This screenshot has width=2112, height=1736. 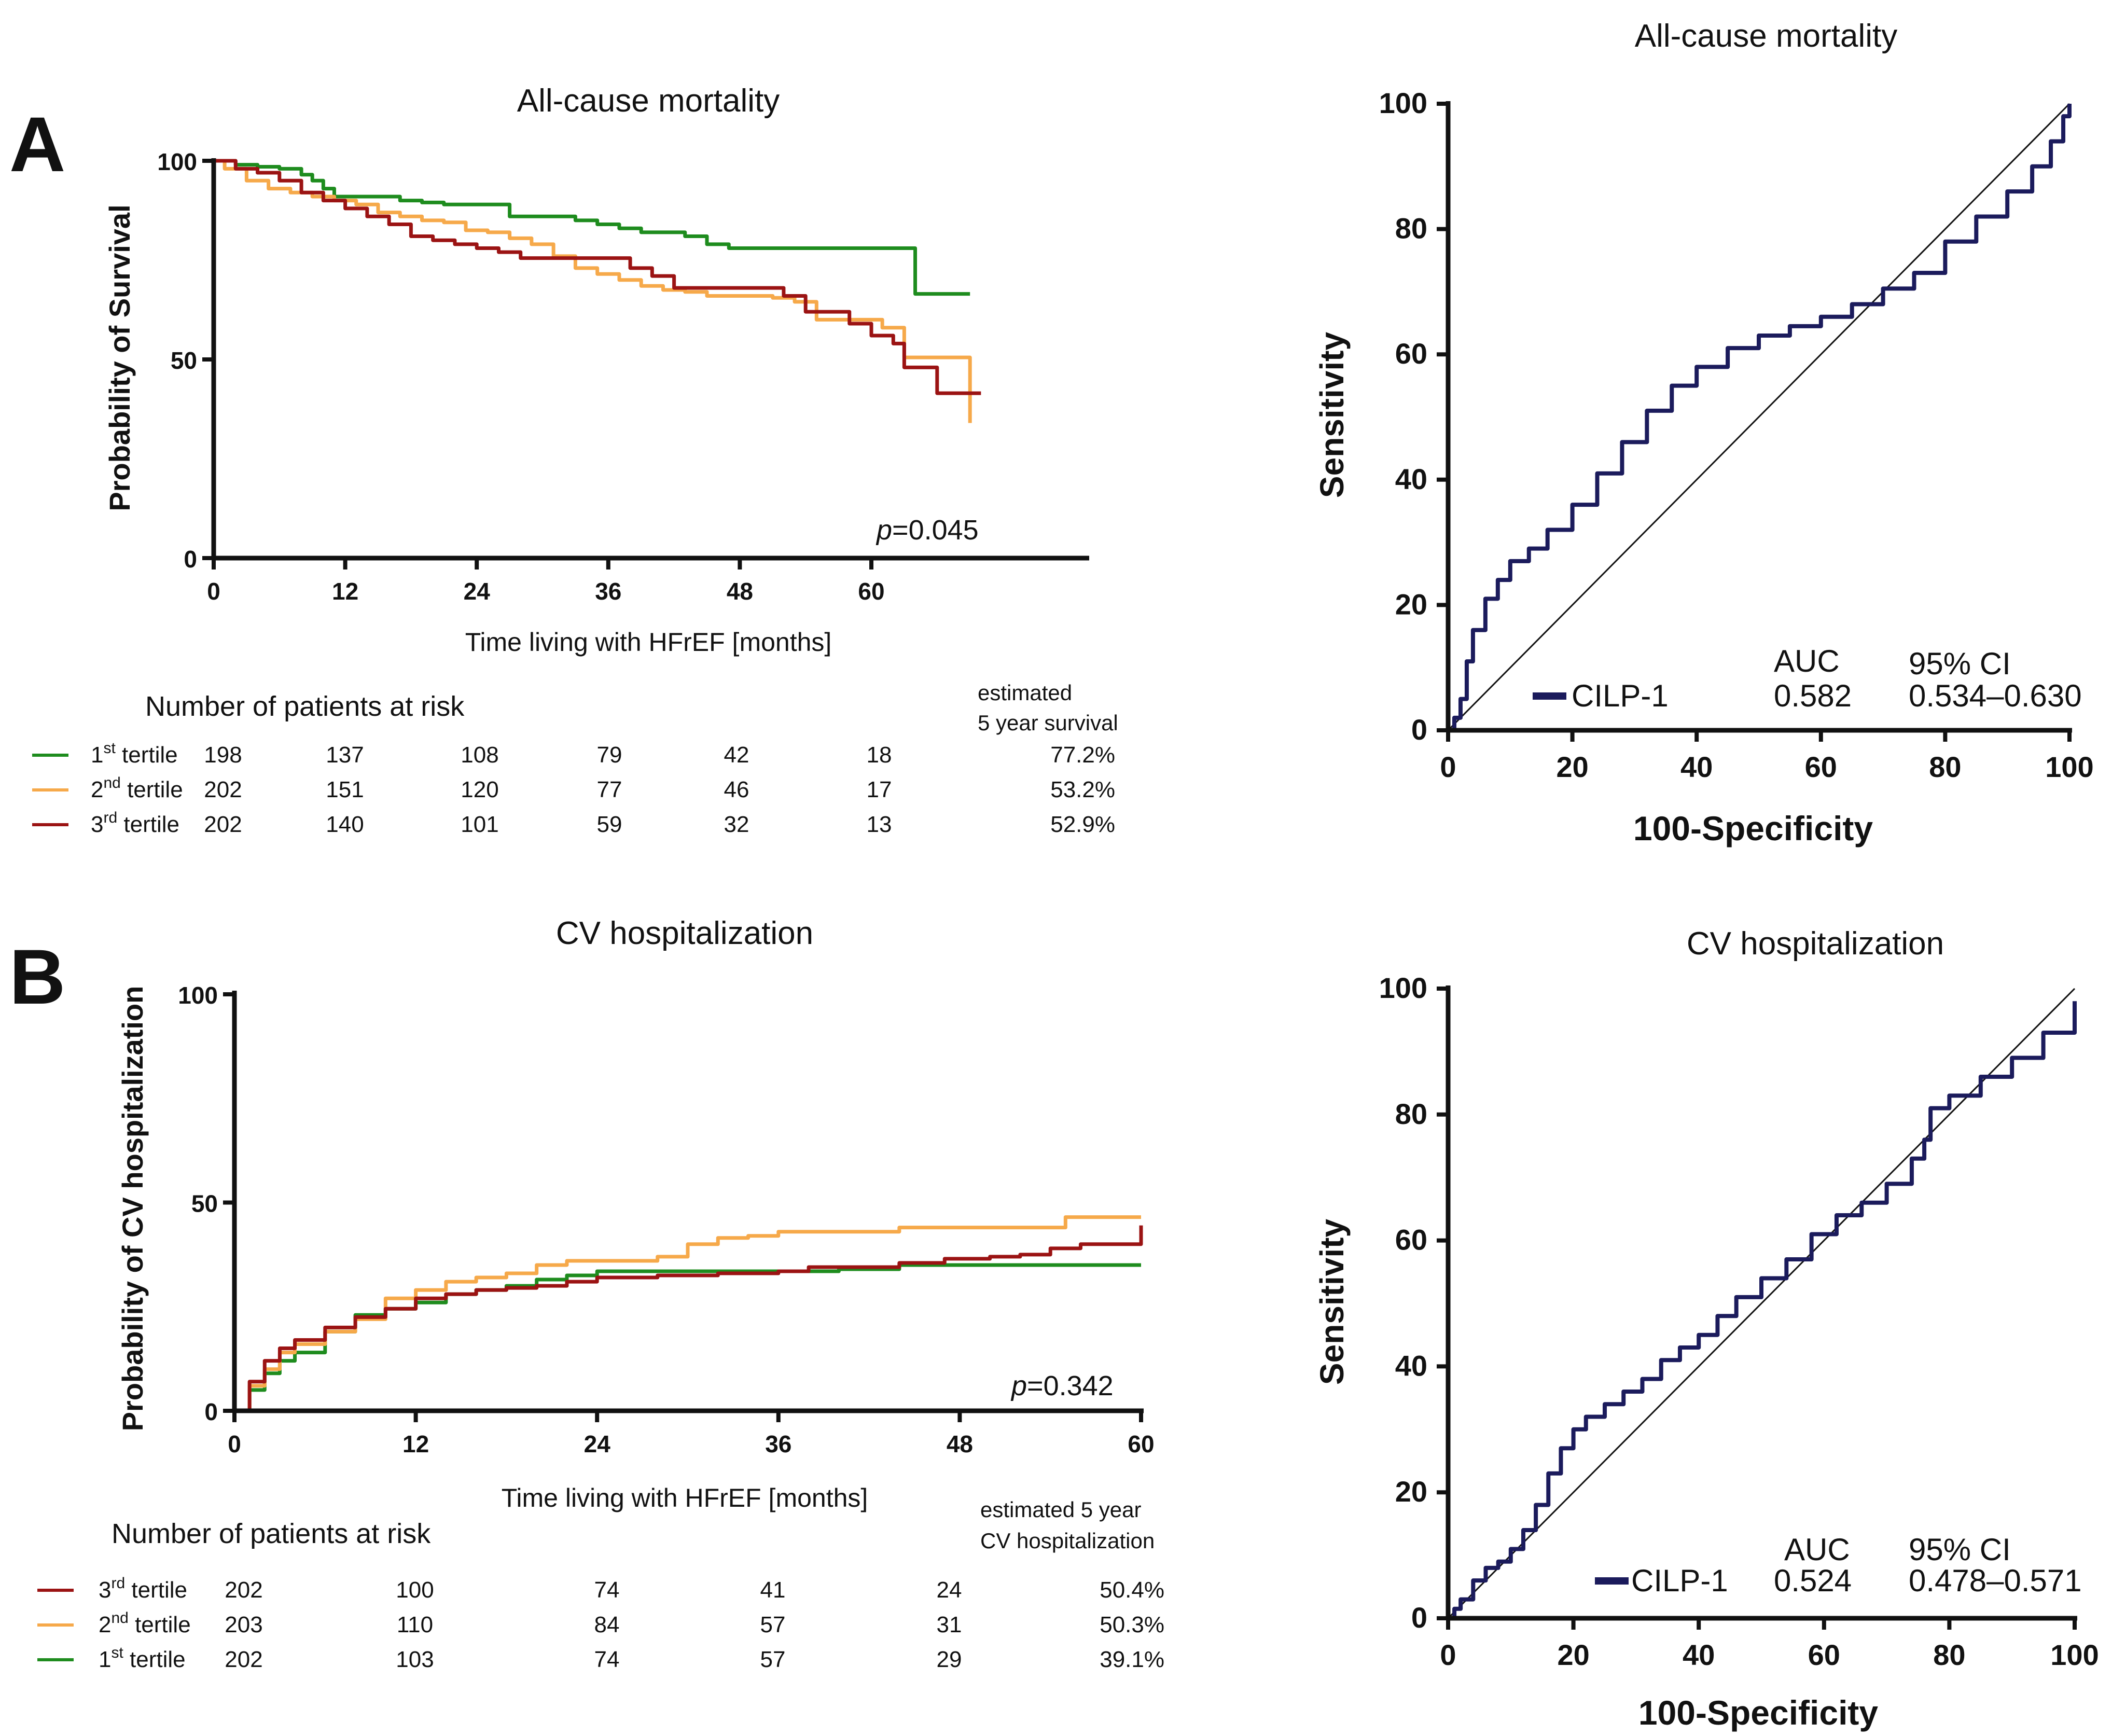 What do you see at coordinates (773, 1590) in the screenshot?
I see `risk-count: 41` at bounding box center [773, 1590].